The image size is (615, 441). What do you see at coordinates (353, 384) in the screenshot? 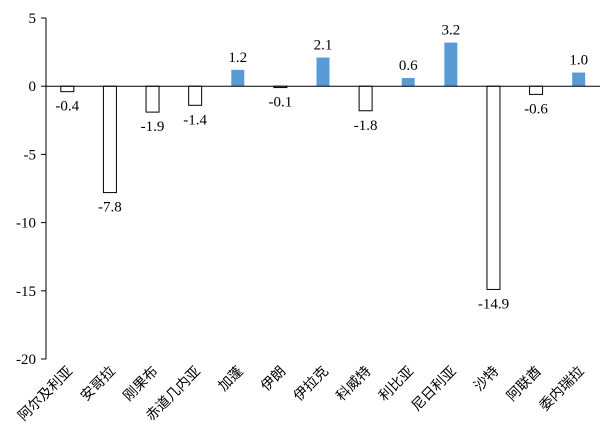
I see `category-label: 科威特` at bounding box center [353, 384].